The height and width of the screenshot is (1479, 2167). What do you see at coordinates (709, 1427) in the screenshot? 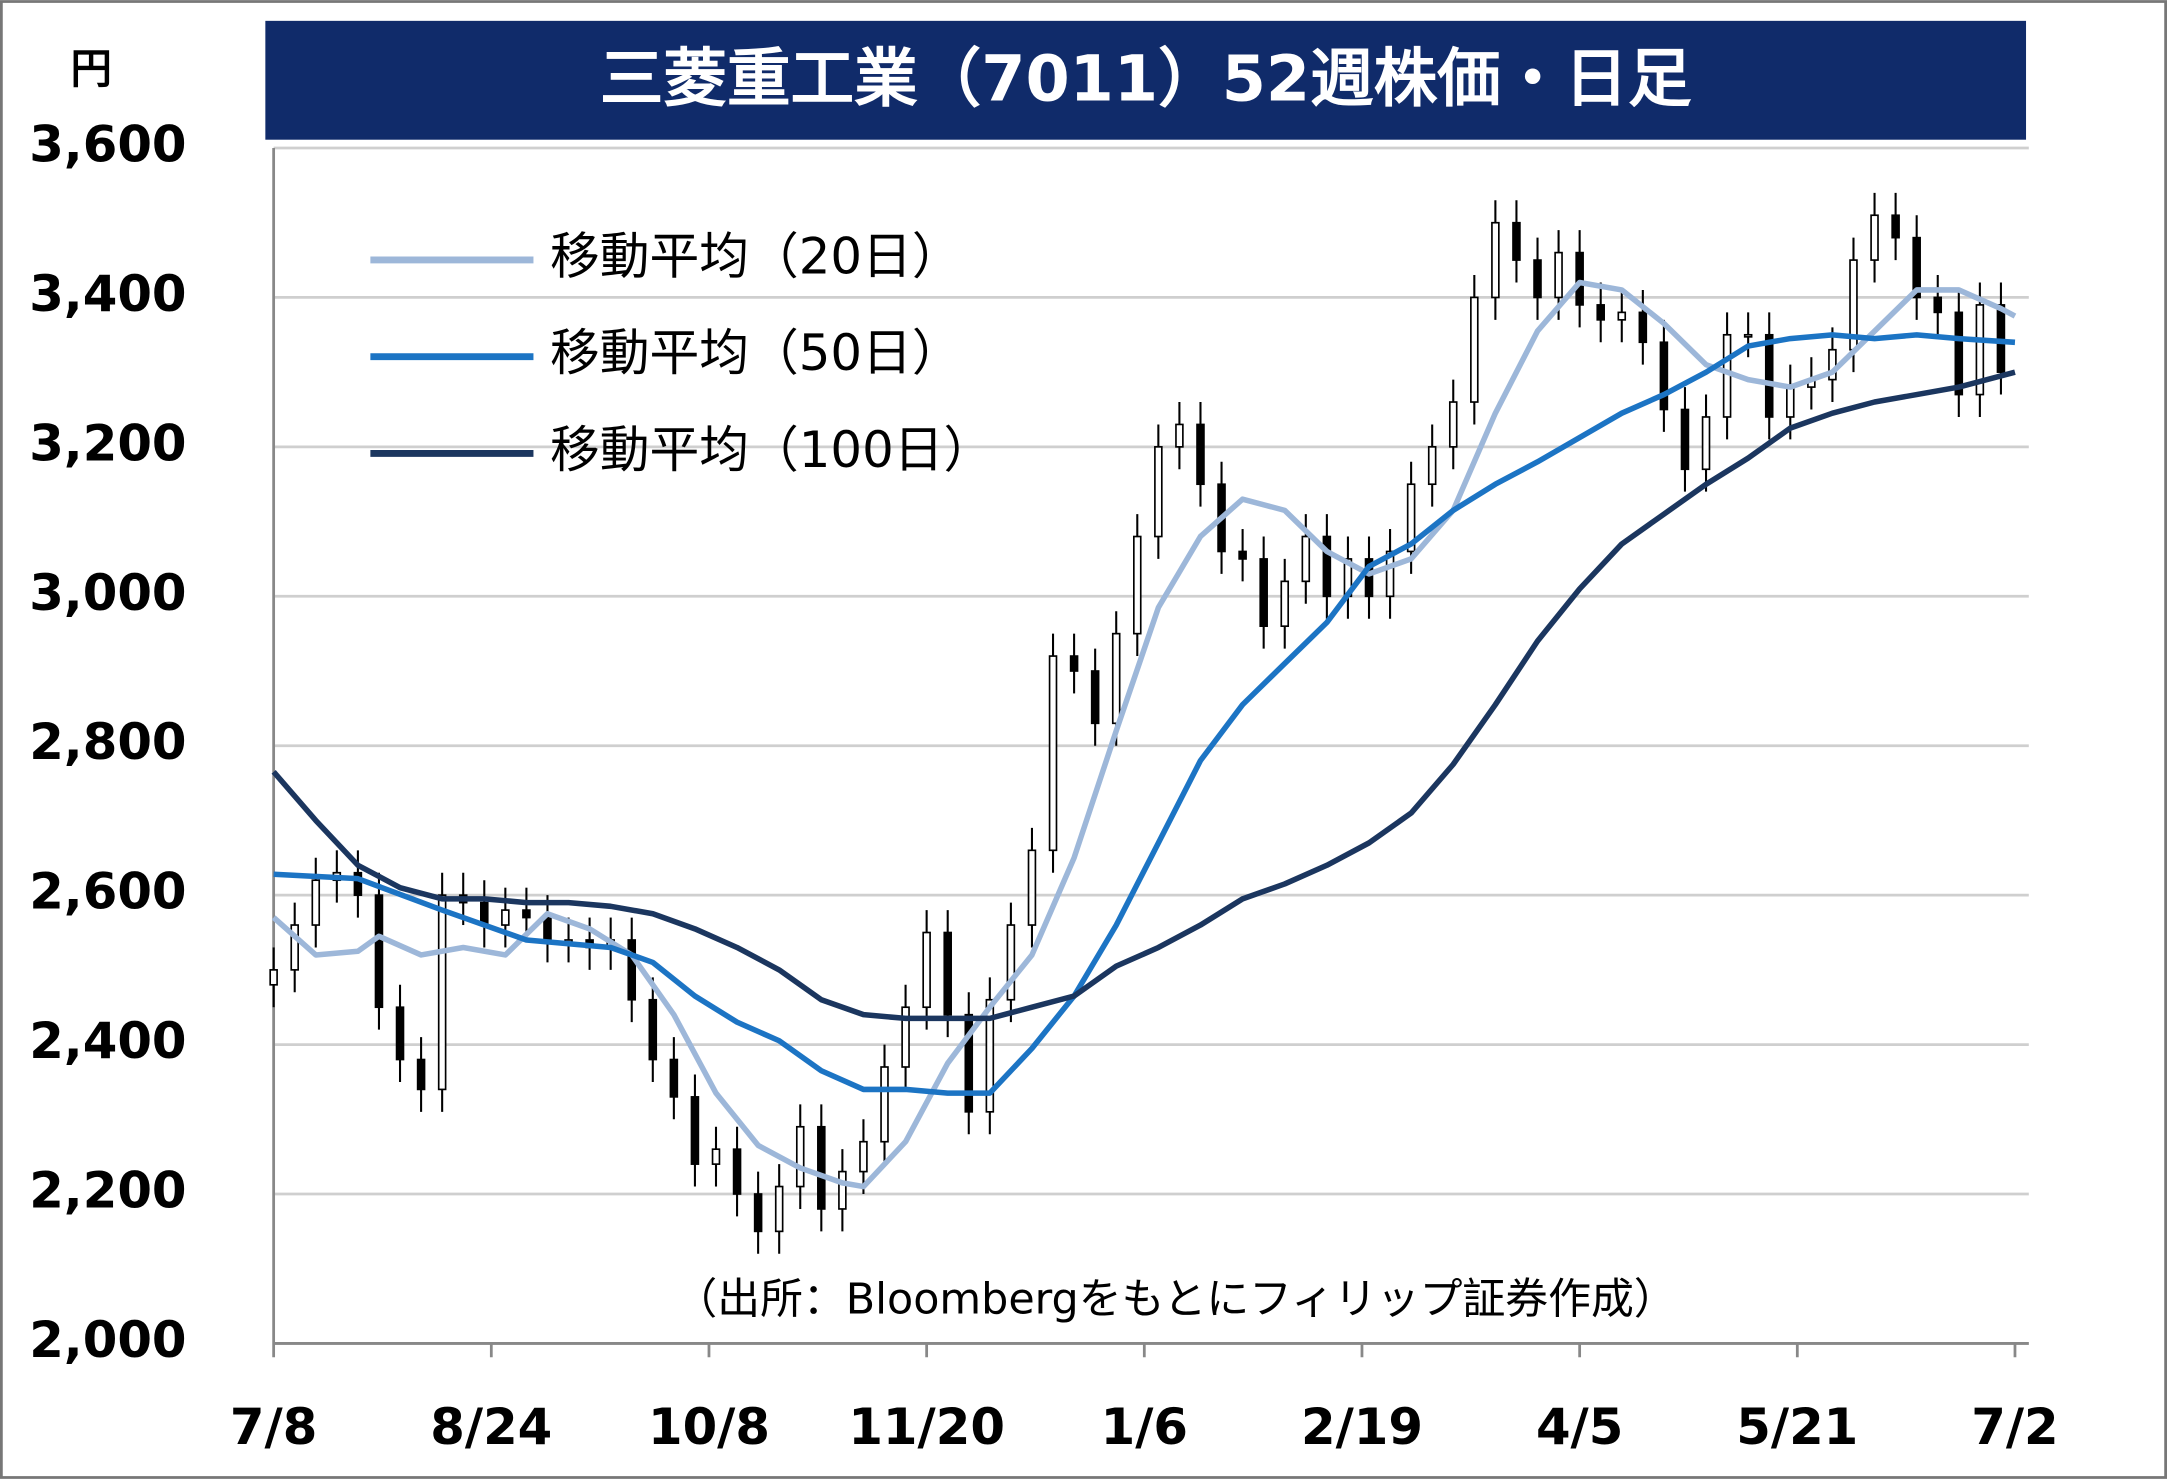
I see `x-tick-label: 10/8` at bounding box center [709, 1427].